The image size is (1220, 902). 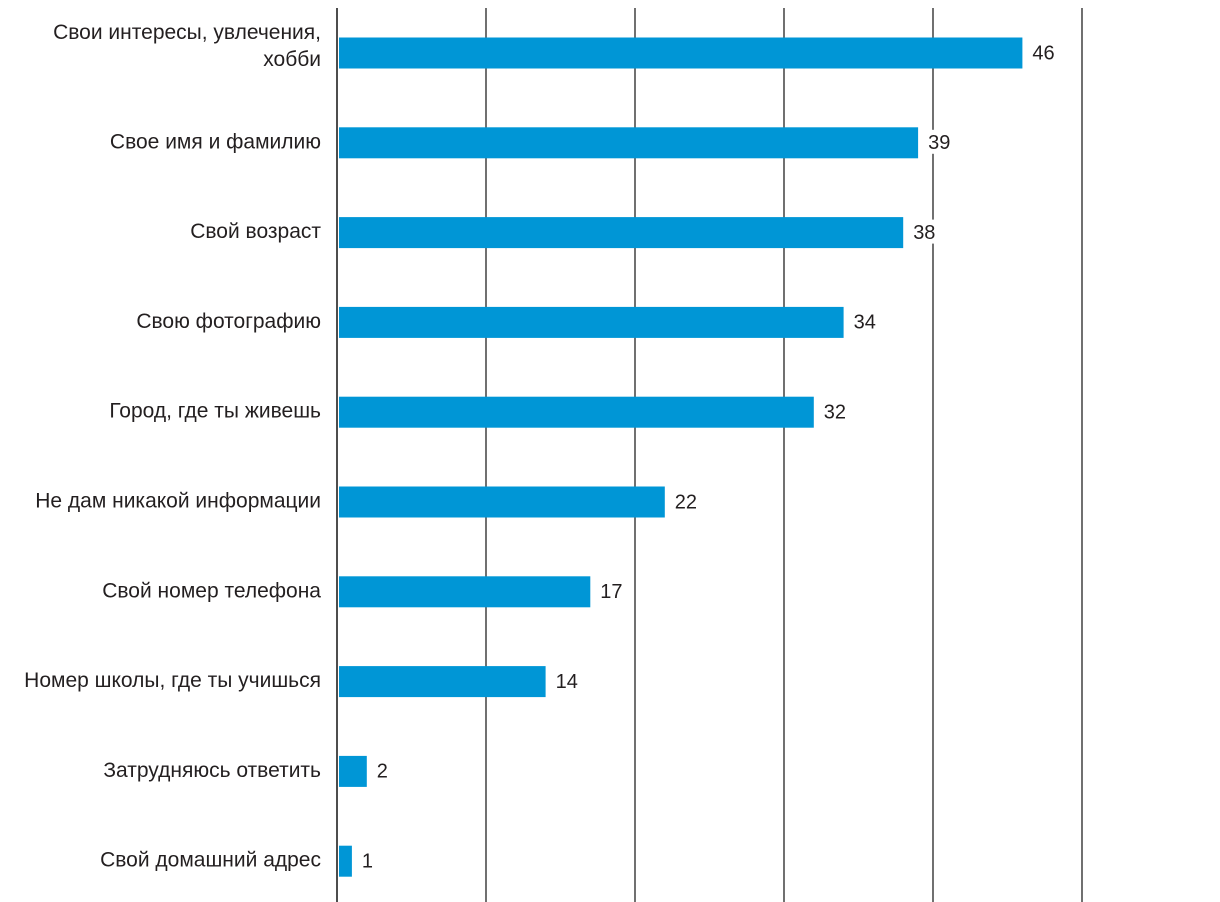 I want to click on category-label: Затрудняюсь ответить, so click(x=212, y=770).